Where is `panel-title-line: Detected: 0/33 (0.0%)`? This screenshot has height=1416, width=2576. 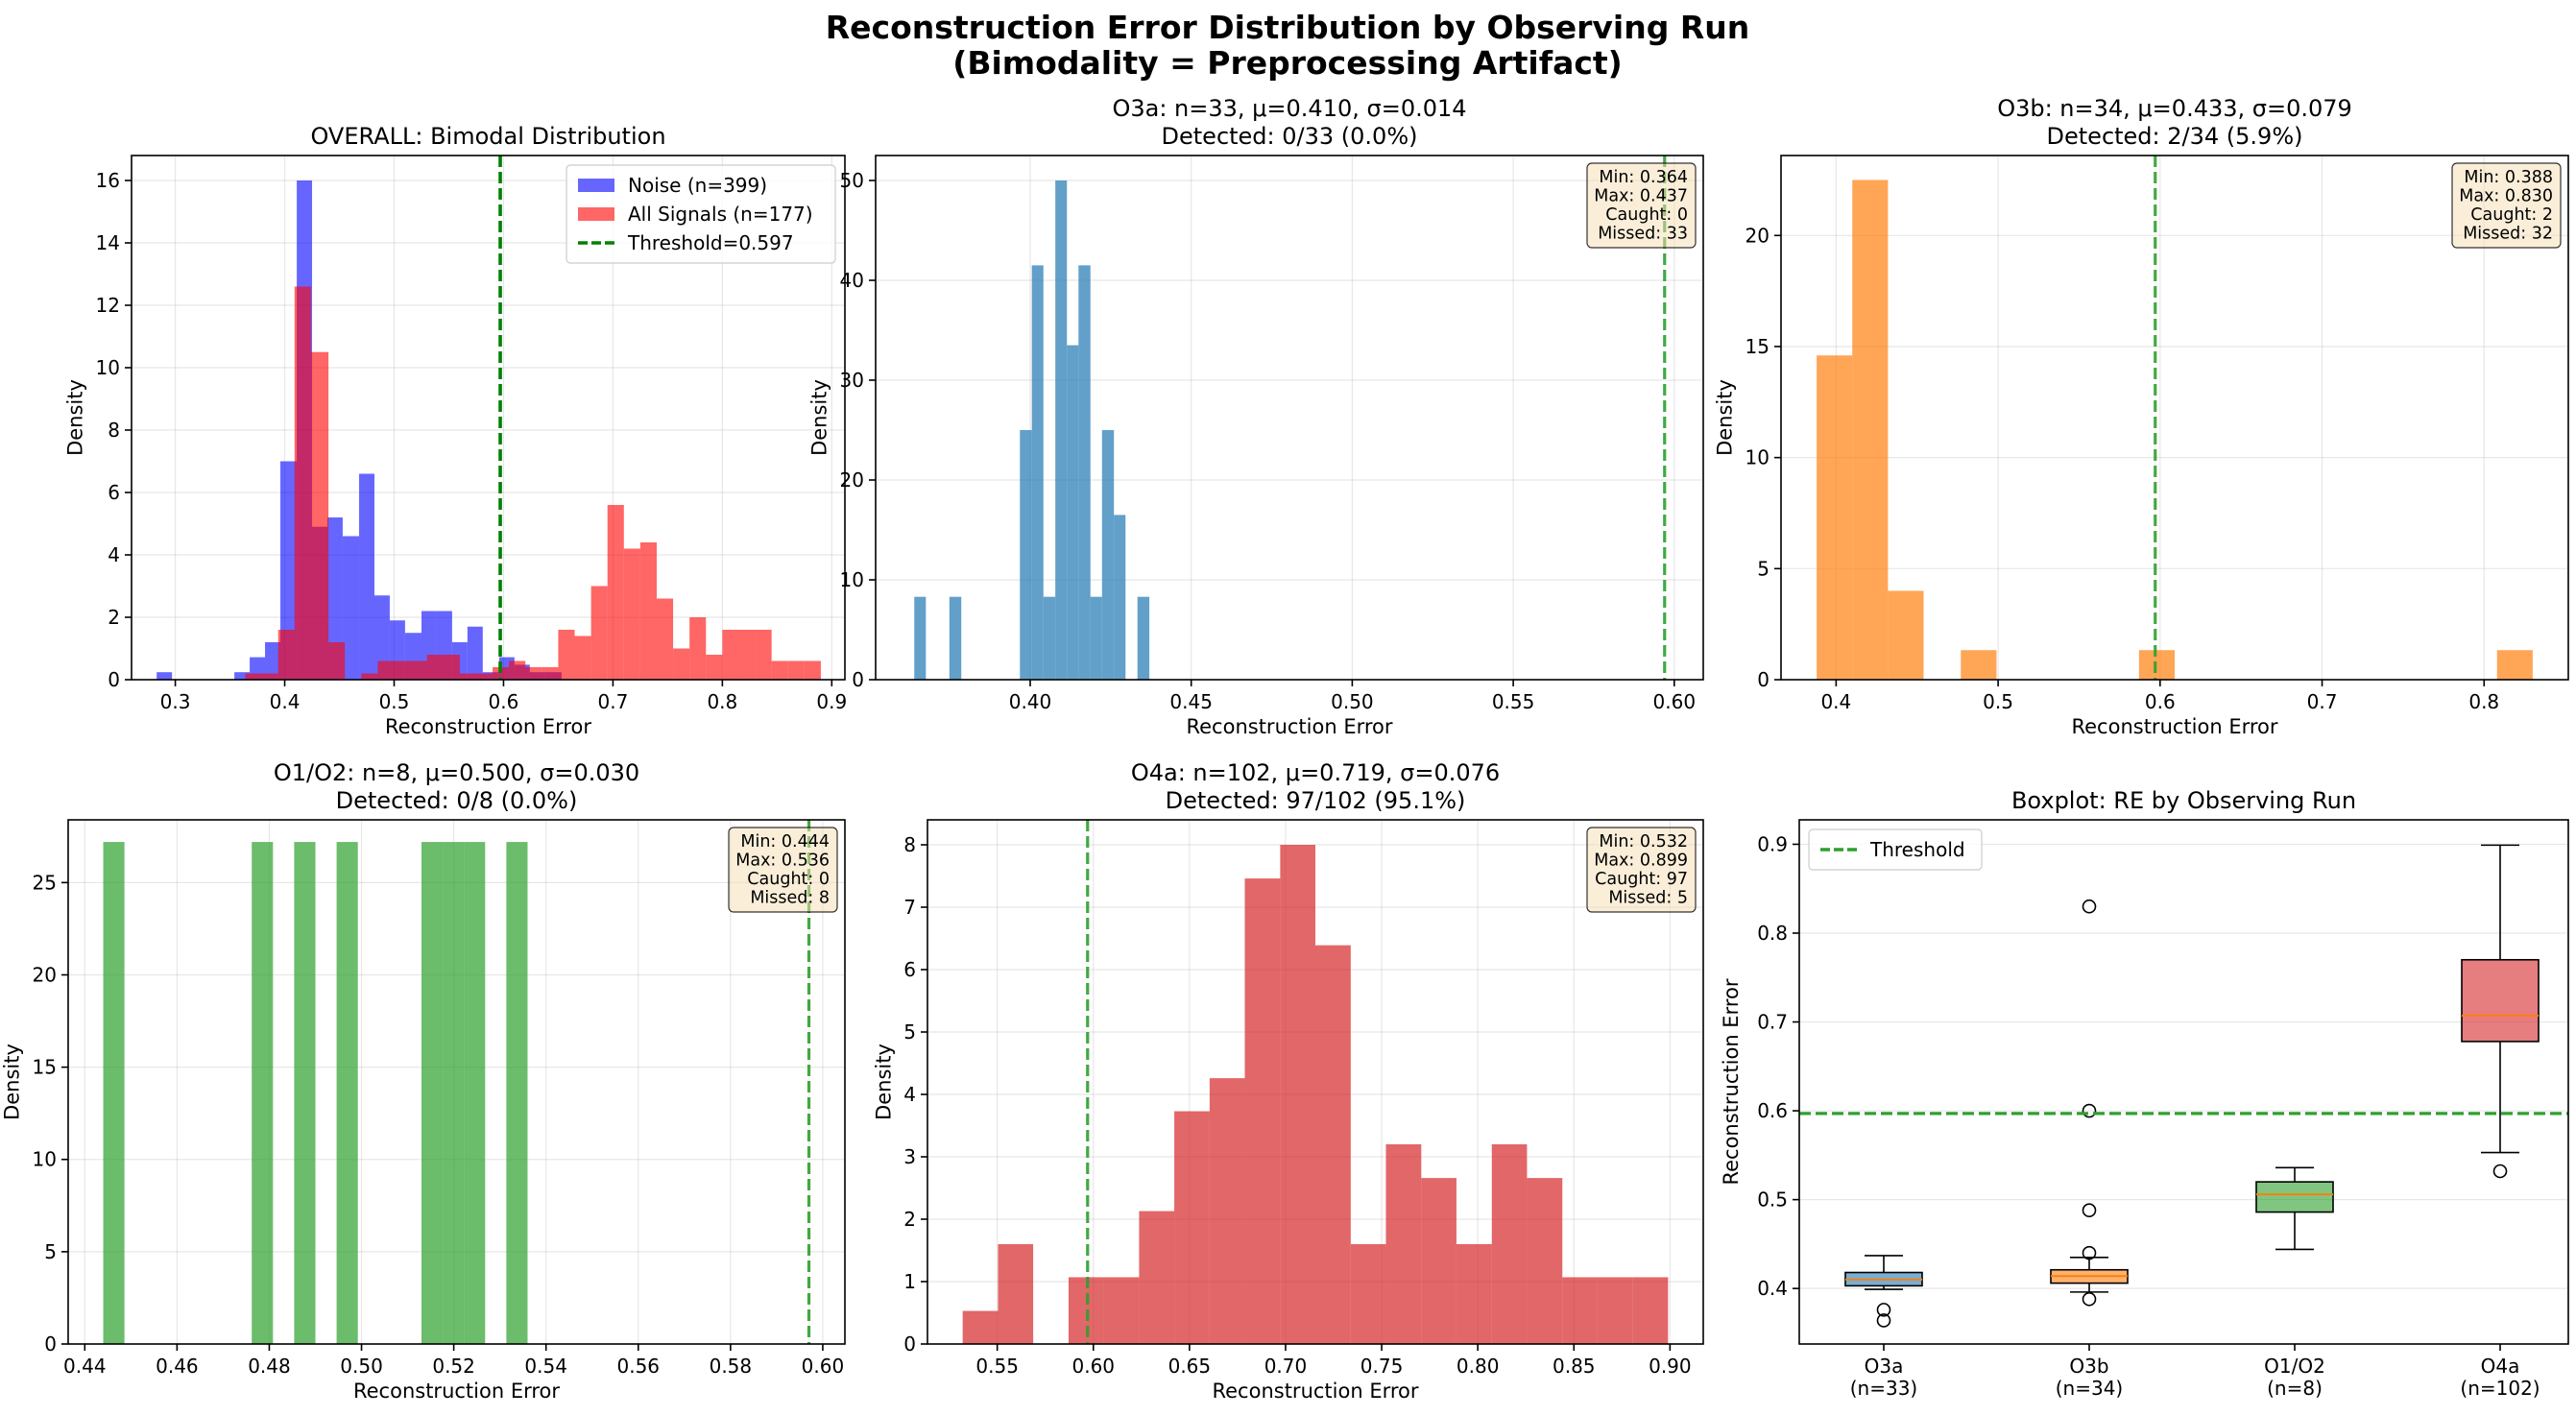
panel-title-line: Detected: 0/33 (0.0%) is located at coordinates (1290, 136).